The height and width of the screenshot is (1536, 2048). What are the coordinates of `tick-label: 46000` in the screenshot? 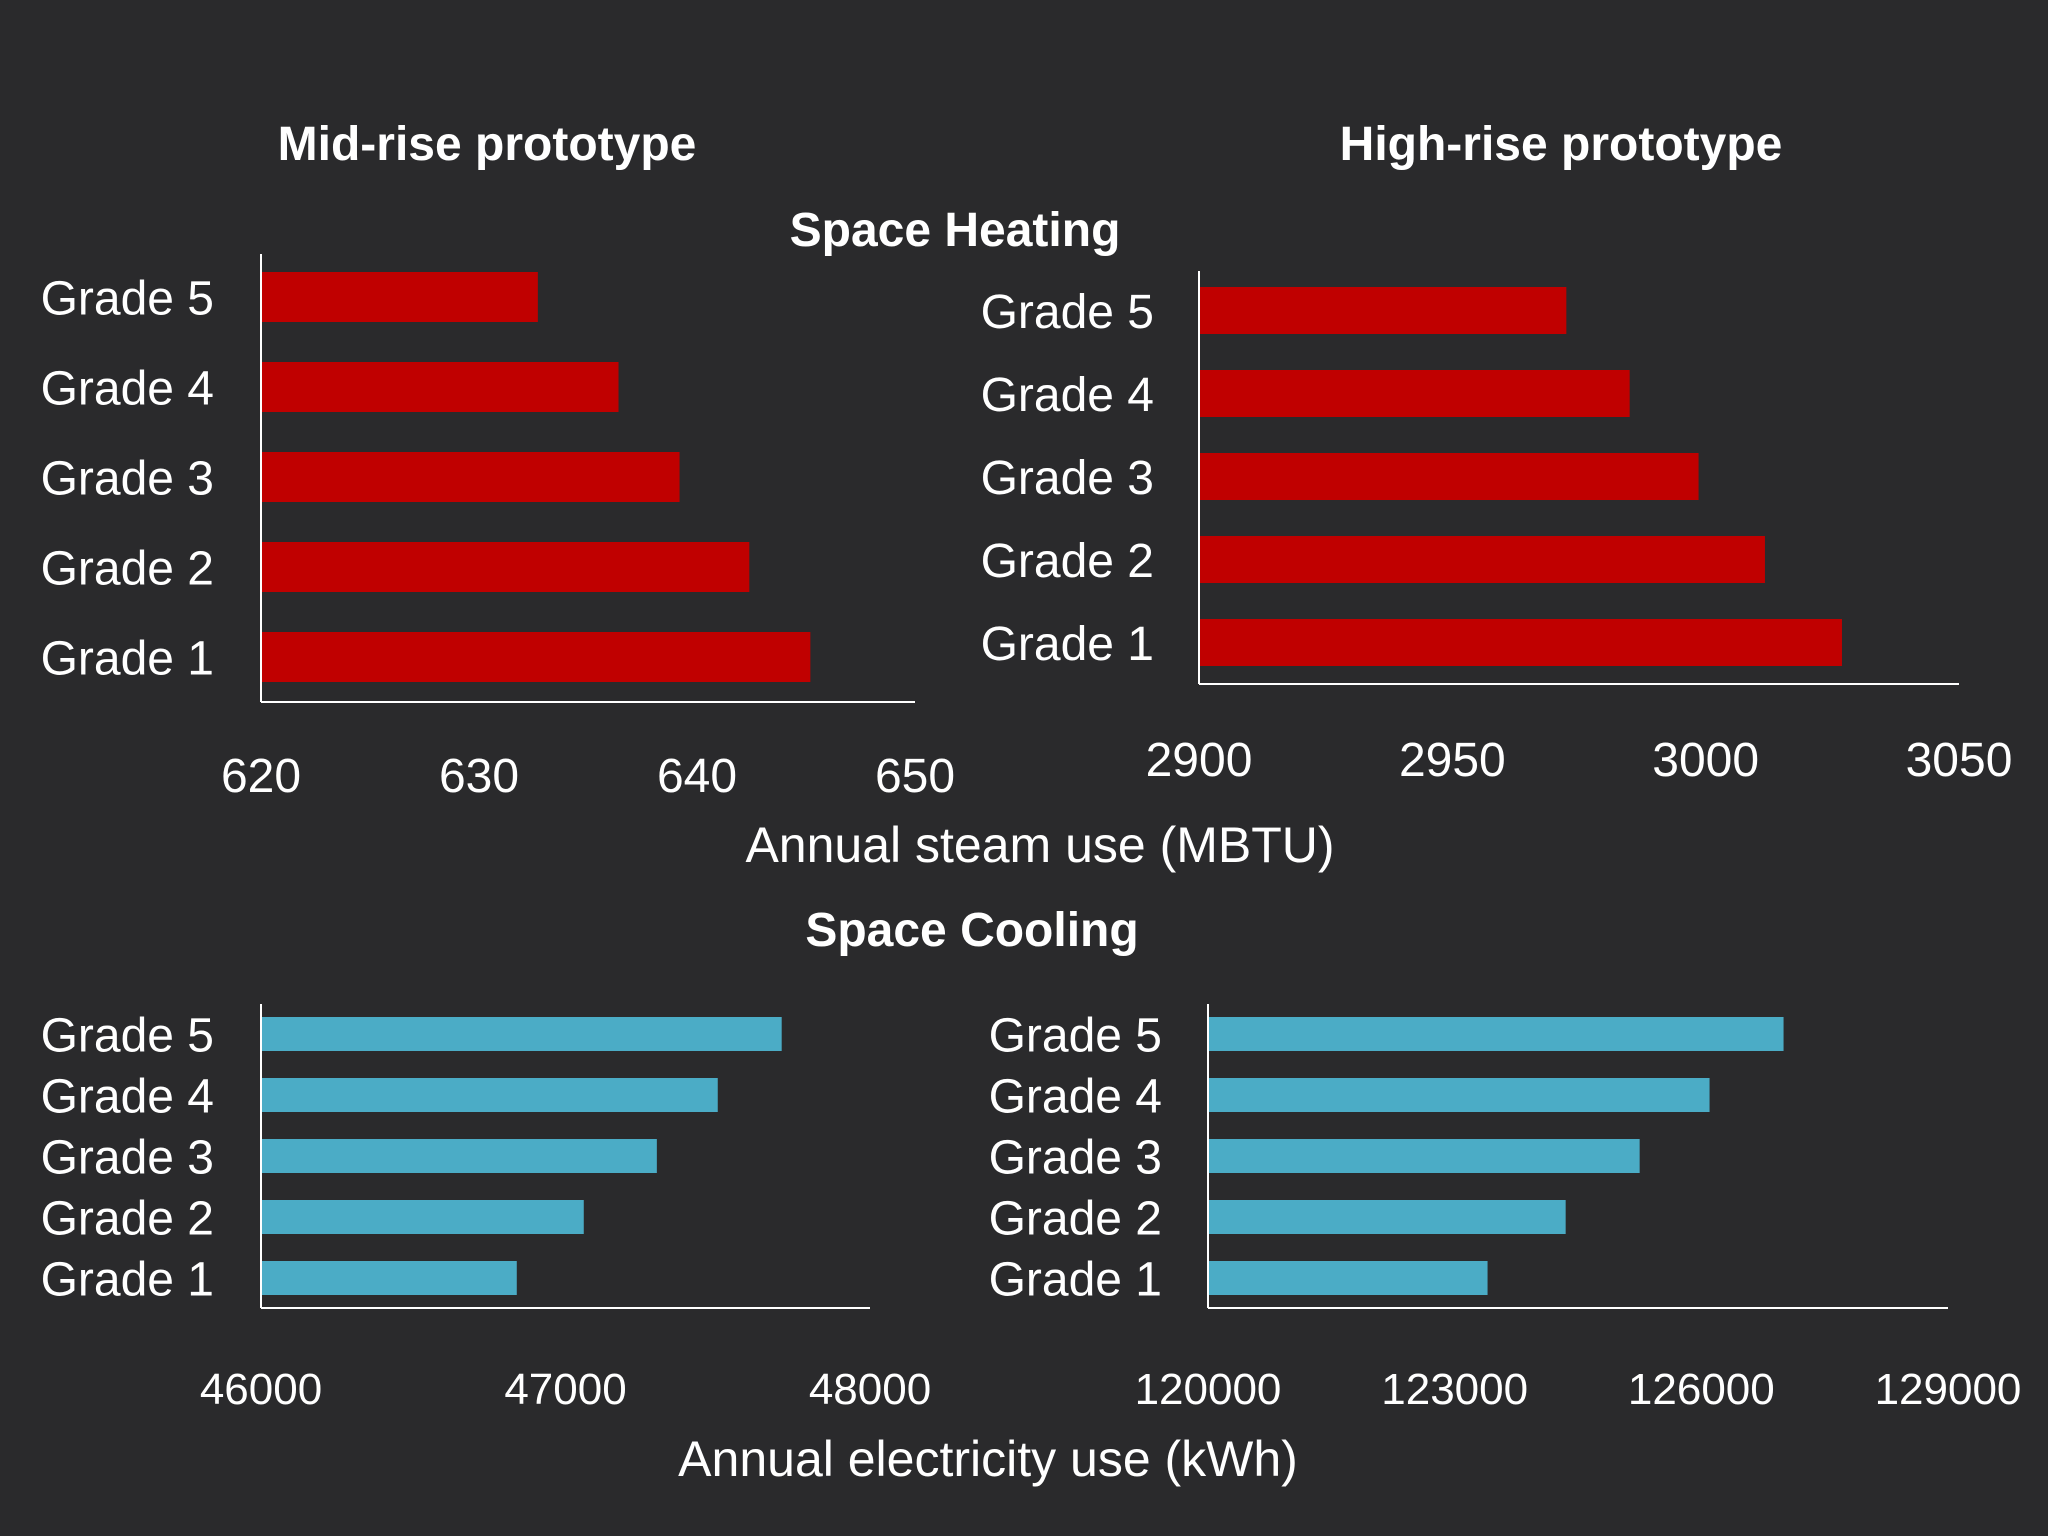 It's located at (261, 1389).